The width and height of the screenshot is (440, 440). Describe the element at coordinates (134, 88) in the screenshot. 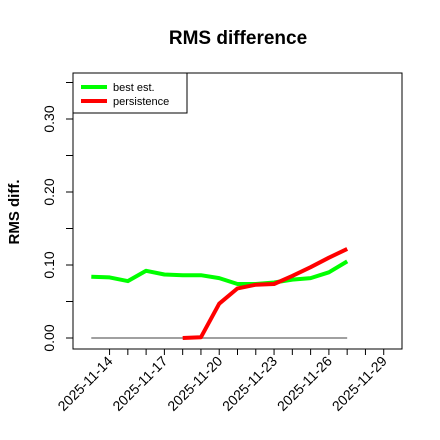

I see `legend-label-best-est: best est.` at that location.